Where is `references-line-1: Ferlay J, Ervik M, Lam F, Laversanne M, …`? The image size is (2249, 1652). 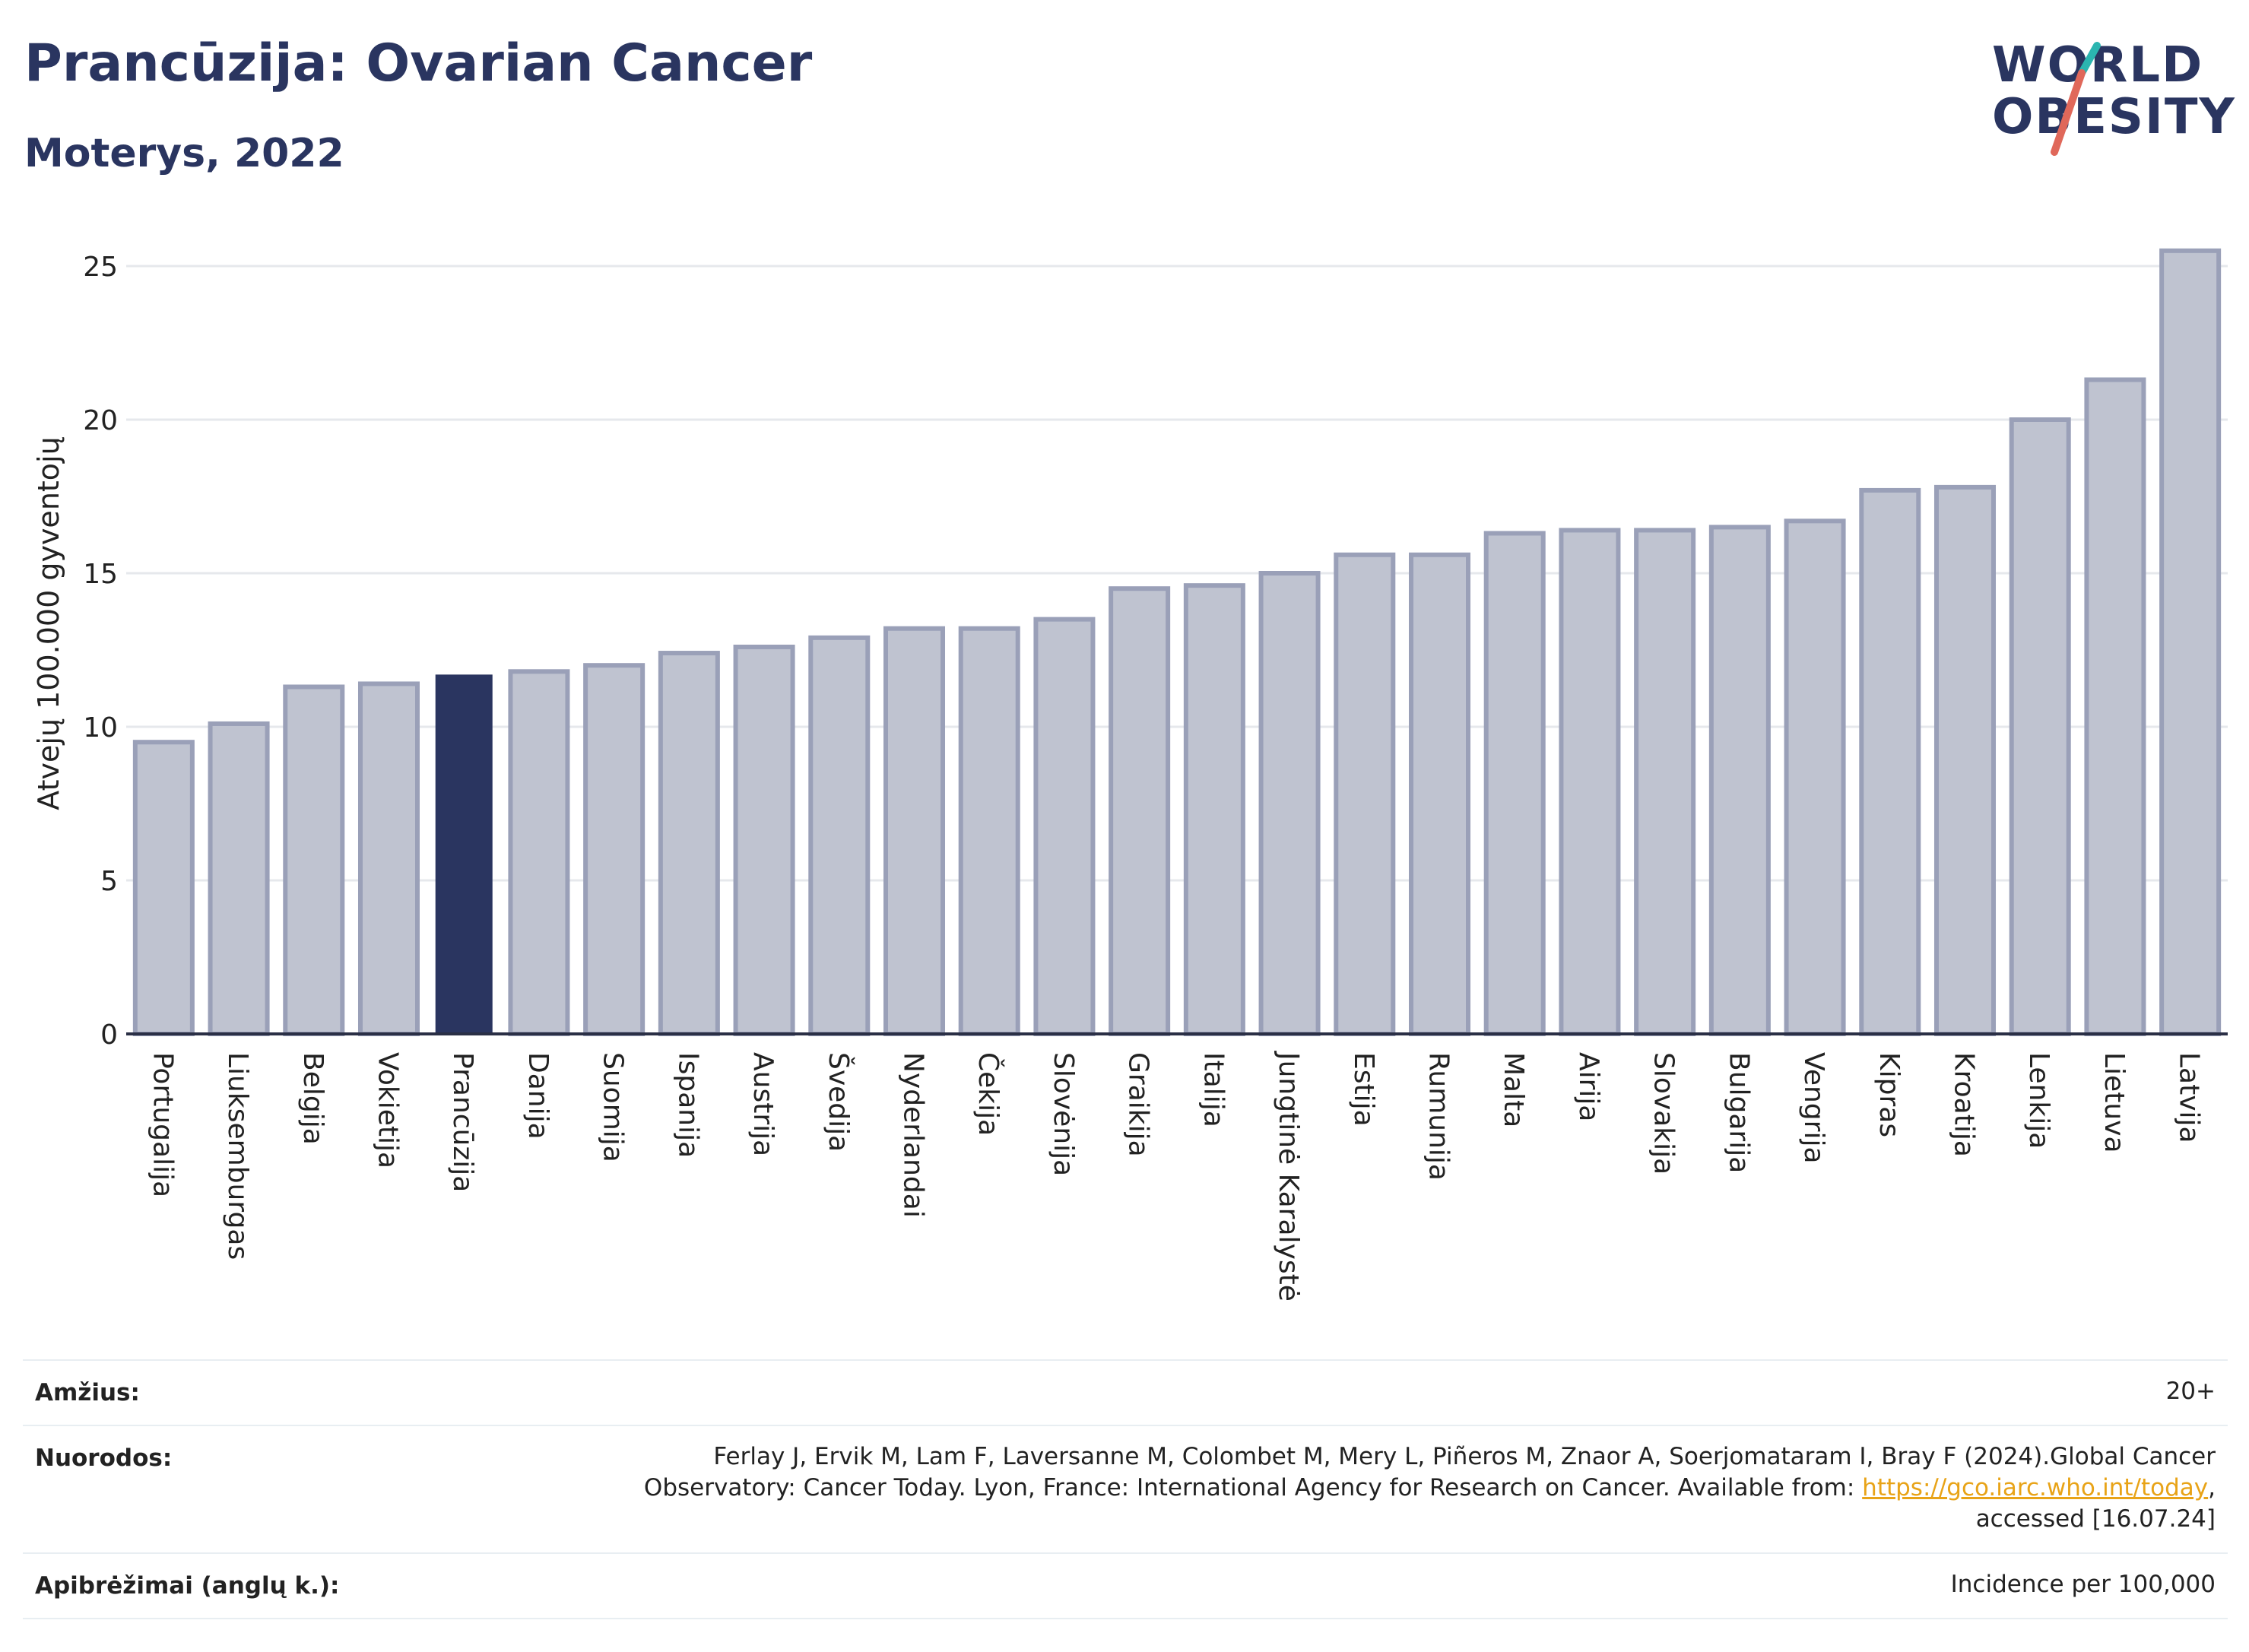
references-line-1: Ferlay J, Ervik M, Lam F, Laversanne M, … is located at coordinates (1464, 1456).